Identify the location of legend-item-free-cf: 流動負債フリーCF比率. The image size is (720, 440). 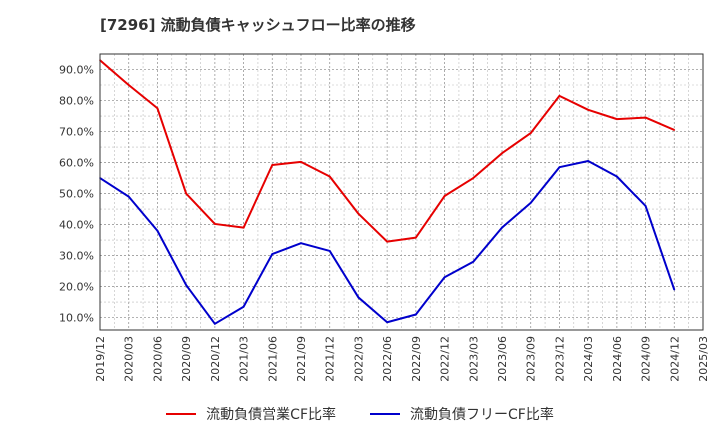
(462, 414).